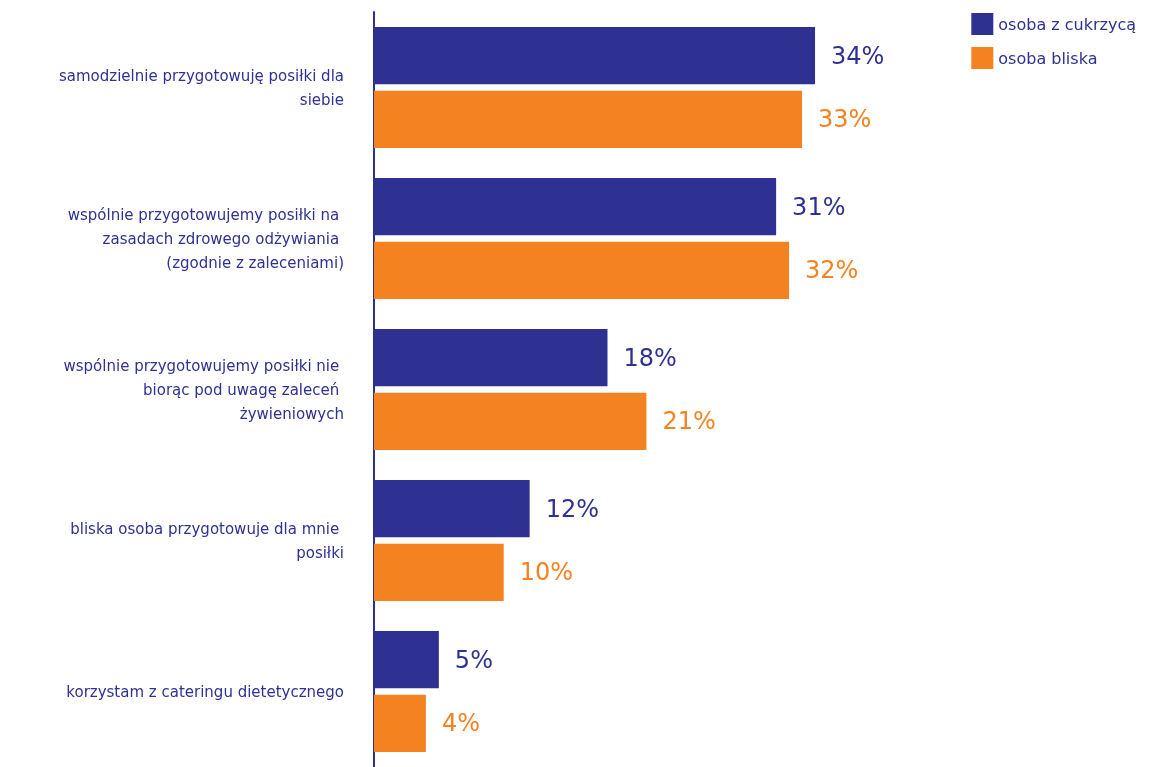 The width and height of the screenshot is (1159, 767). Describe the element at coordinates (473, 659) in the screenshot. I see `data-label: 5%` at that location.